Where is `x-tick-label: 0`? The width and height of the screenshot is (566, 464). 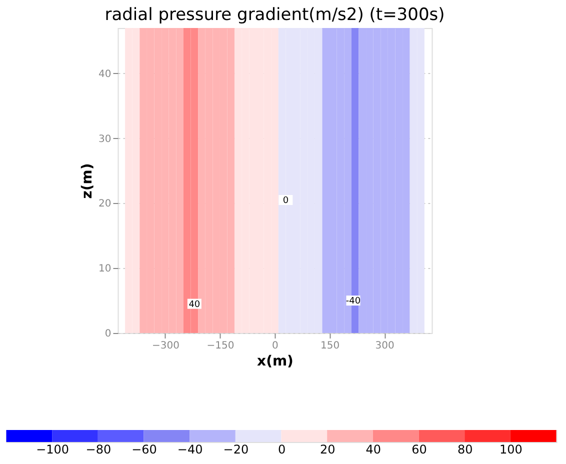 x-tick-label: 0 is located at coordinates (275, 346).